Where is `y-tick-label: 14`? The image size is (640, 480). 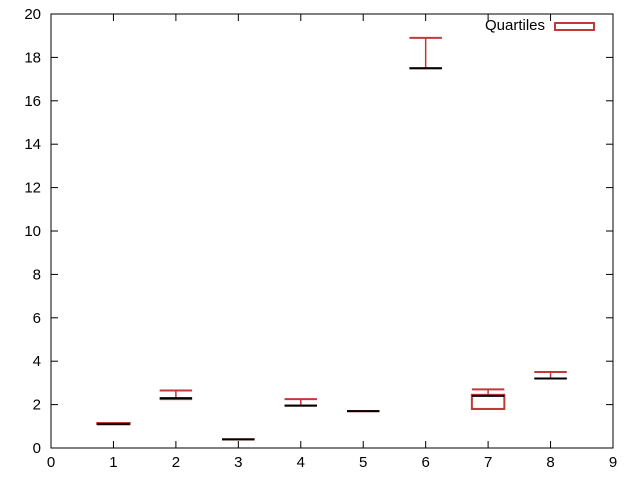
y-tick-label: 14 is located at coordinates (32, 144).